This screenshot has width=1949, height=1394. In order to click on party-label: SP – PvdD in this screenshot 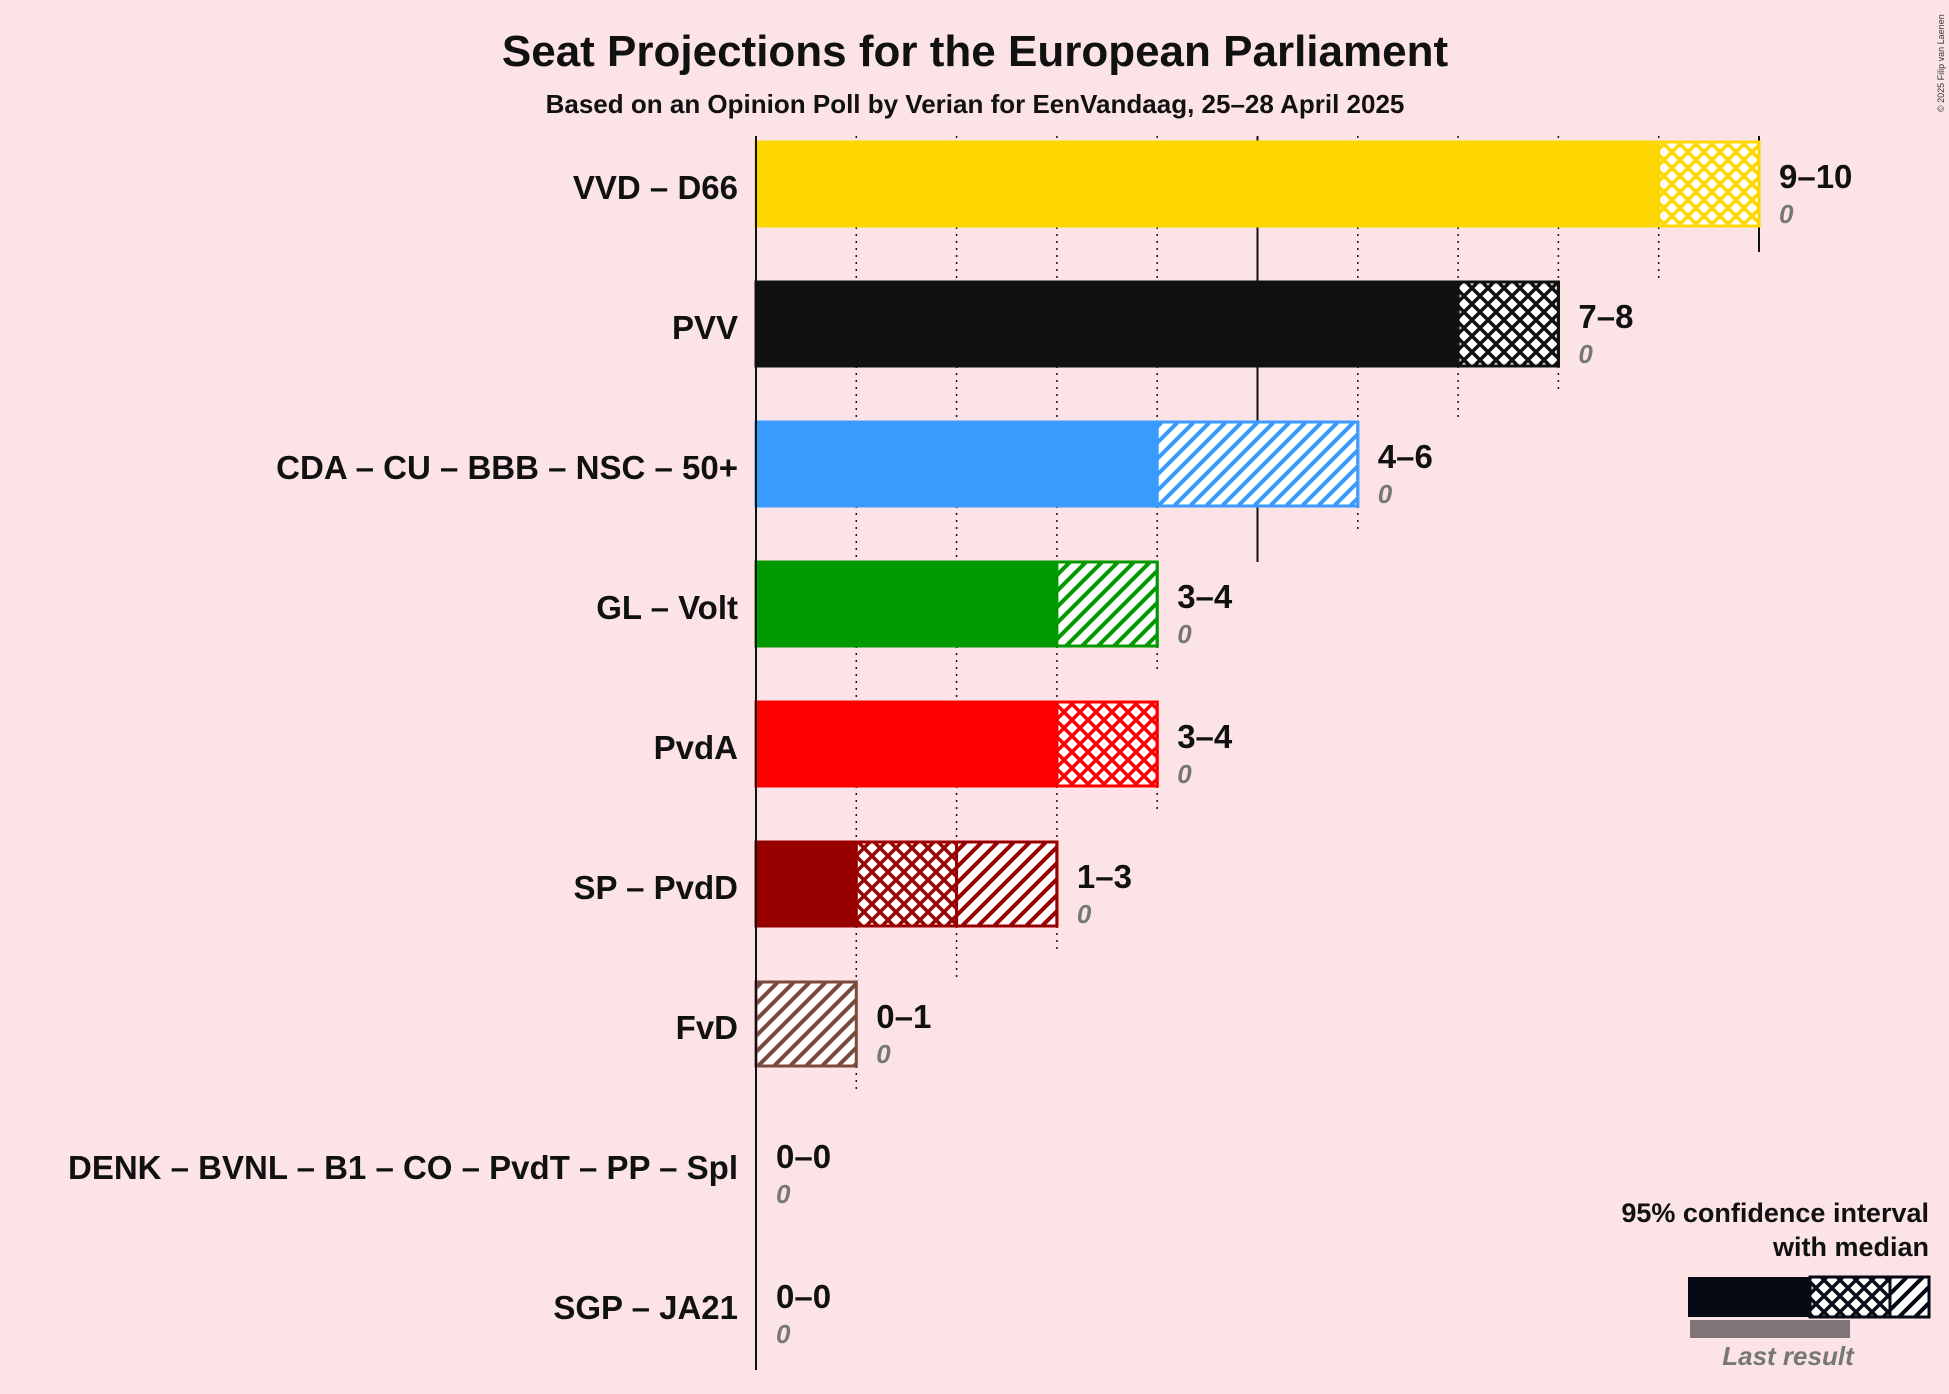, I will do `click(656, 887)`.